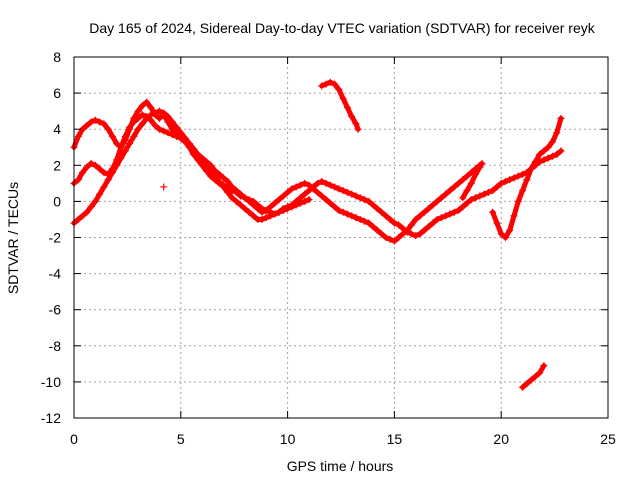 This screenshot has height=480, width=640. What do you see at coordinates (57, 93) in the screenshot?
I see `y-tick-label: 6` at bounding box center [57, 93].